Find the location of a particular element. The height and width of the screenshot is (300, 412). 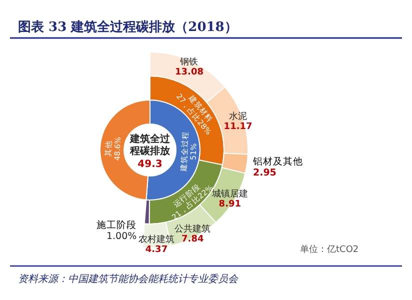

slice-label: 城镇居建 is located at coordinates (229, 194).